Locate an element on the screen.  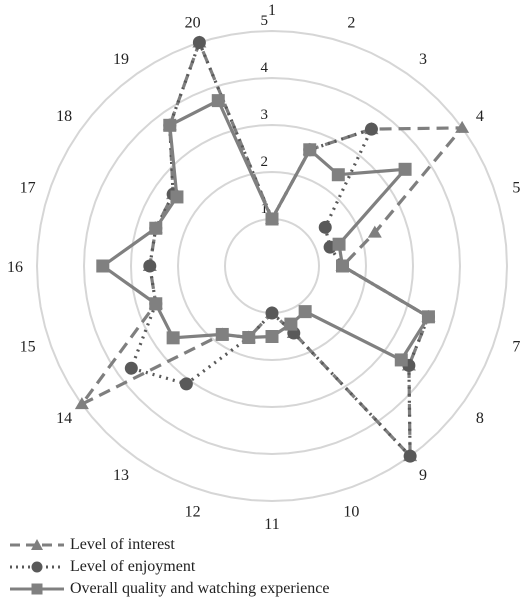
legend-item-overall: Overall quality and watching experience is located at coordinates (168, 589).